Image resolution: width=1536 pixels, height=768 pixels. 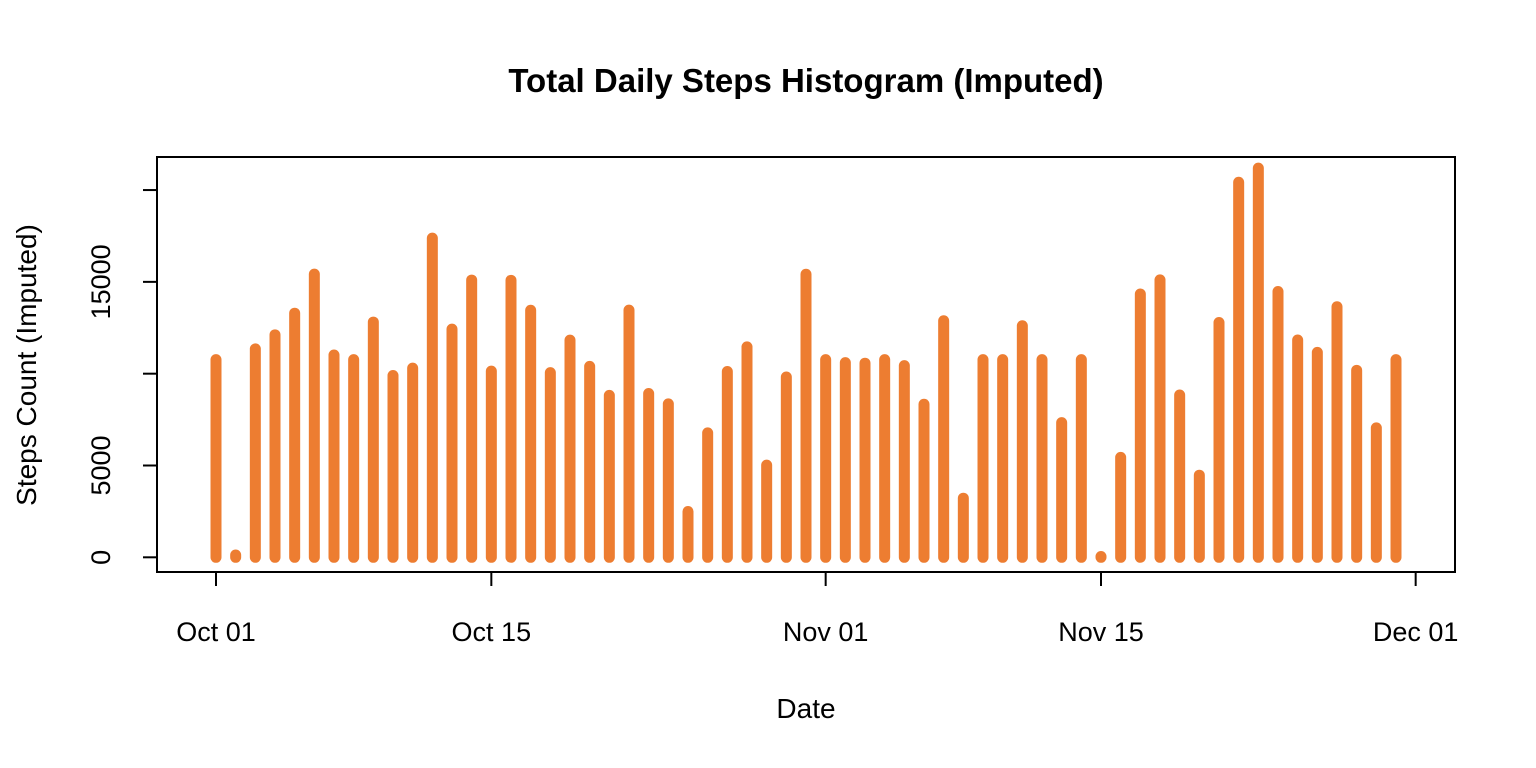 What do you see at coordinates (216, 632) in the screenshot?
I see `x-tick-label: Oct 01` at bounding box center [216, 632].